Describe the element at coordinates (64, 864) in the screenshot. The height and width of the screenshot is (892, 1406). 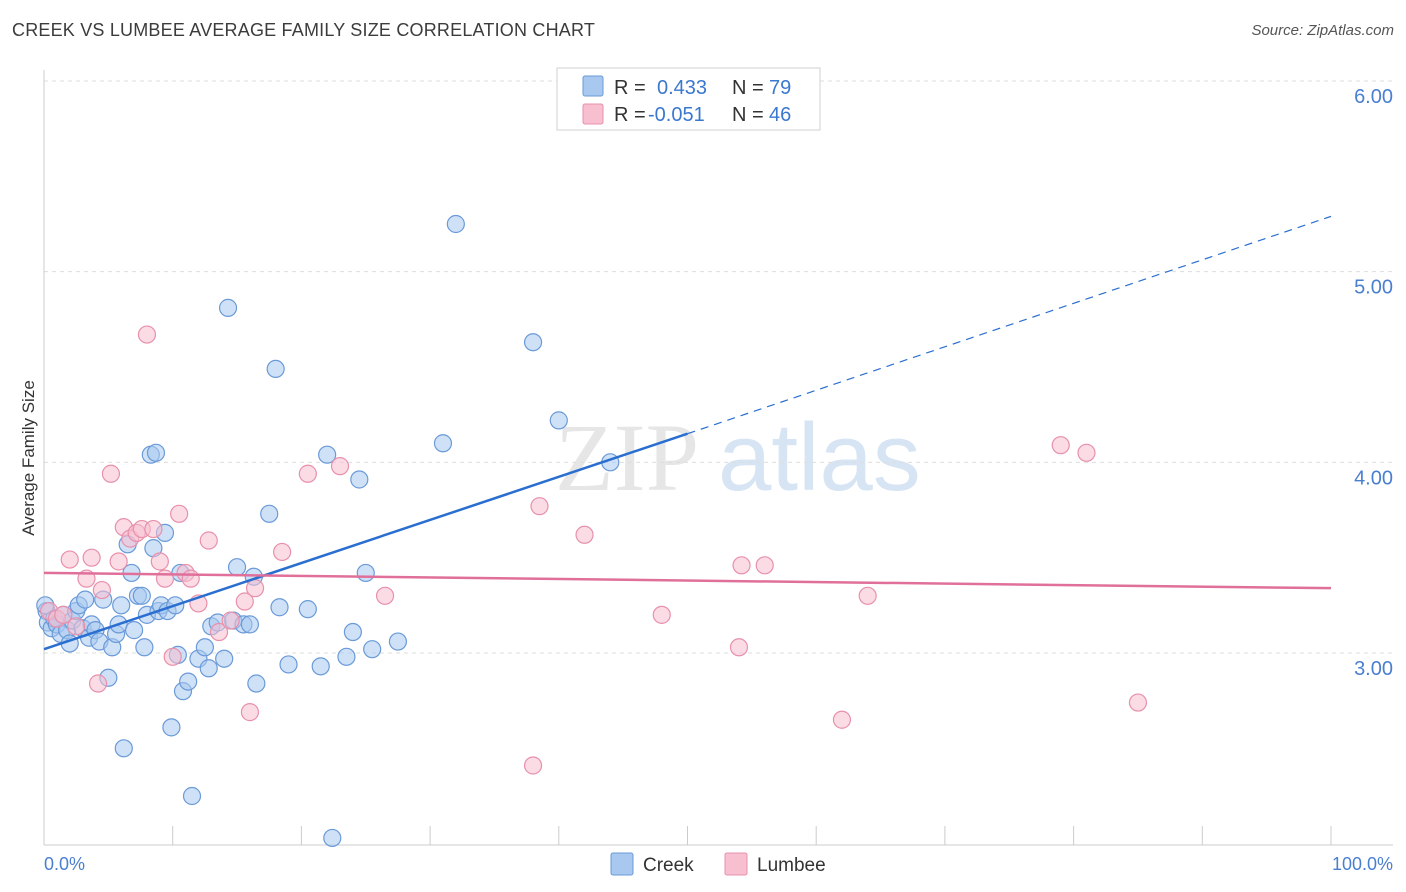
I see `x-tick-label-min: 0.0%` at that location.